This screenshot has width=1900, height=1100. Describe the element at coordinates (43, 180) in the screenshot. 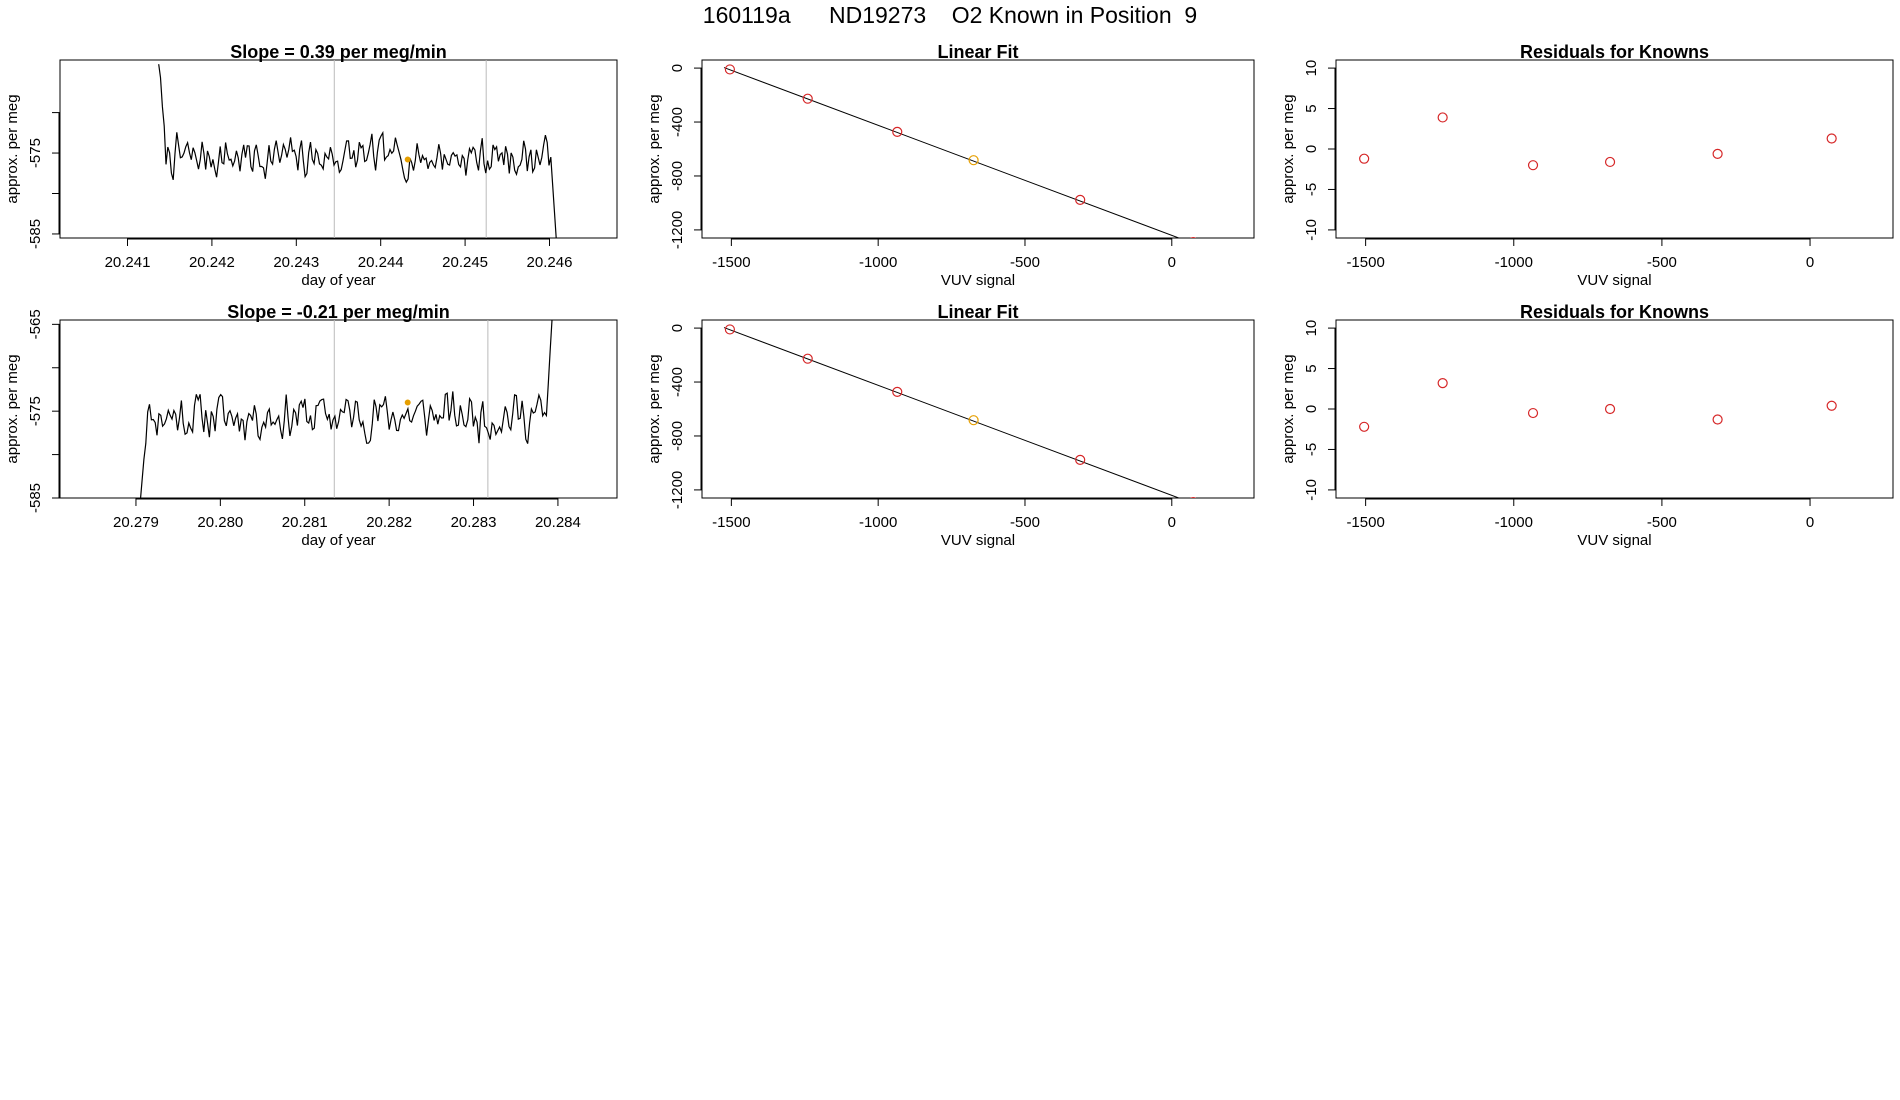

I see `y-axis: -585 -575` at that location.